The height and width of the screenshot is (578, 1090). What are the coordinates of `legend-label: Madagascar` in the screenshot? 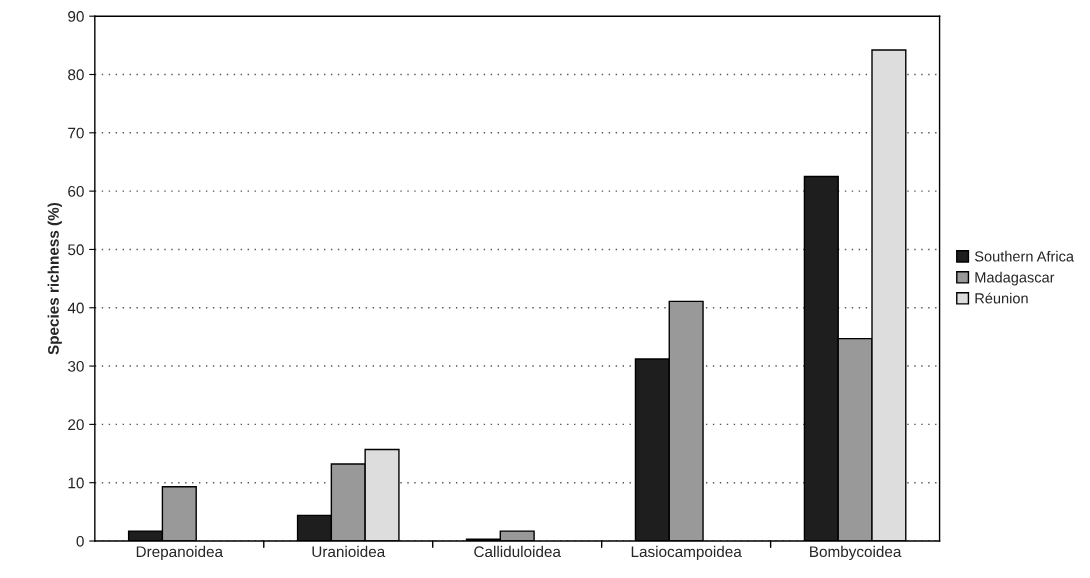 It's located at (1015, 278).